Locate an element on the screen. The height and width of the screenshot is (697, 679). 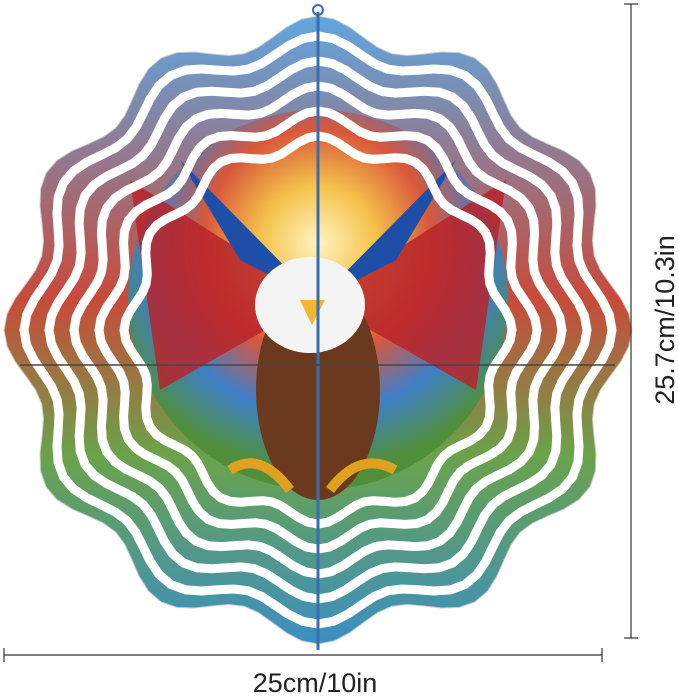
left-wing is located at coordinates (224, 285).